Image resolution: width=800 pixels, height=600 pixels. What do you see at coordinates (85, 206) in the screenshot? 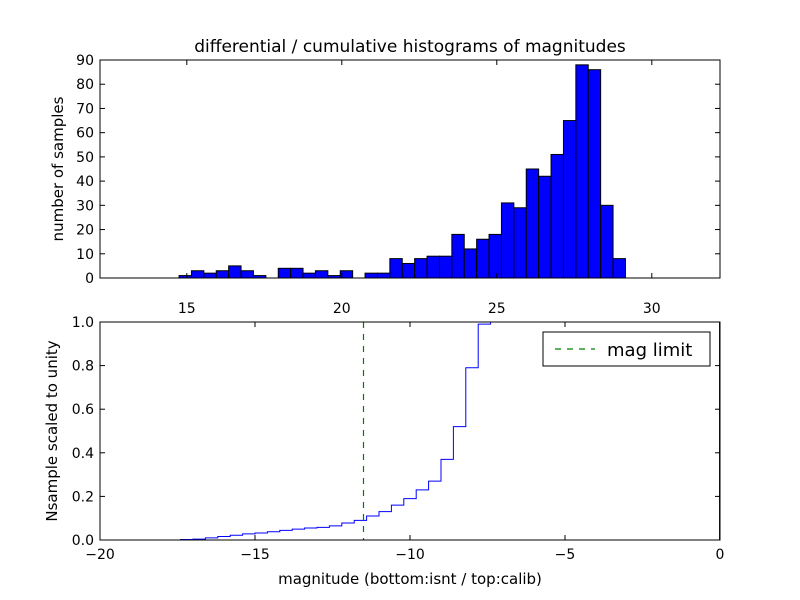
I see `y-tick-label: 30` at bounding box center [85, 206].